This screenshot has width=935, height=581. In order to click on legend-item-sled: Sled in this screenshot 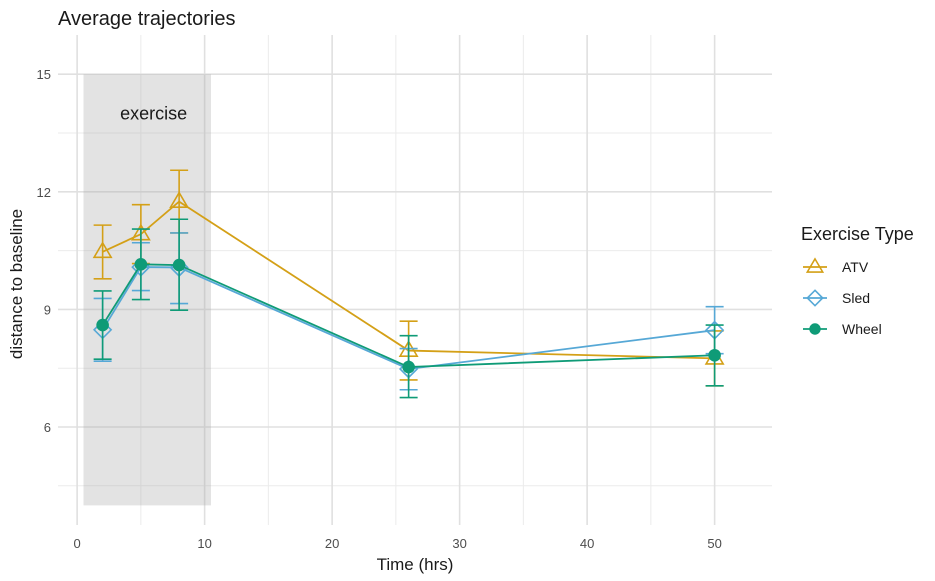, I will do `click(836, 298)`.